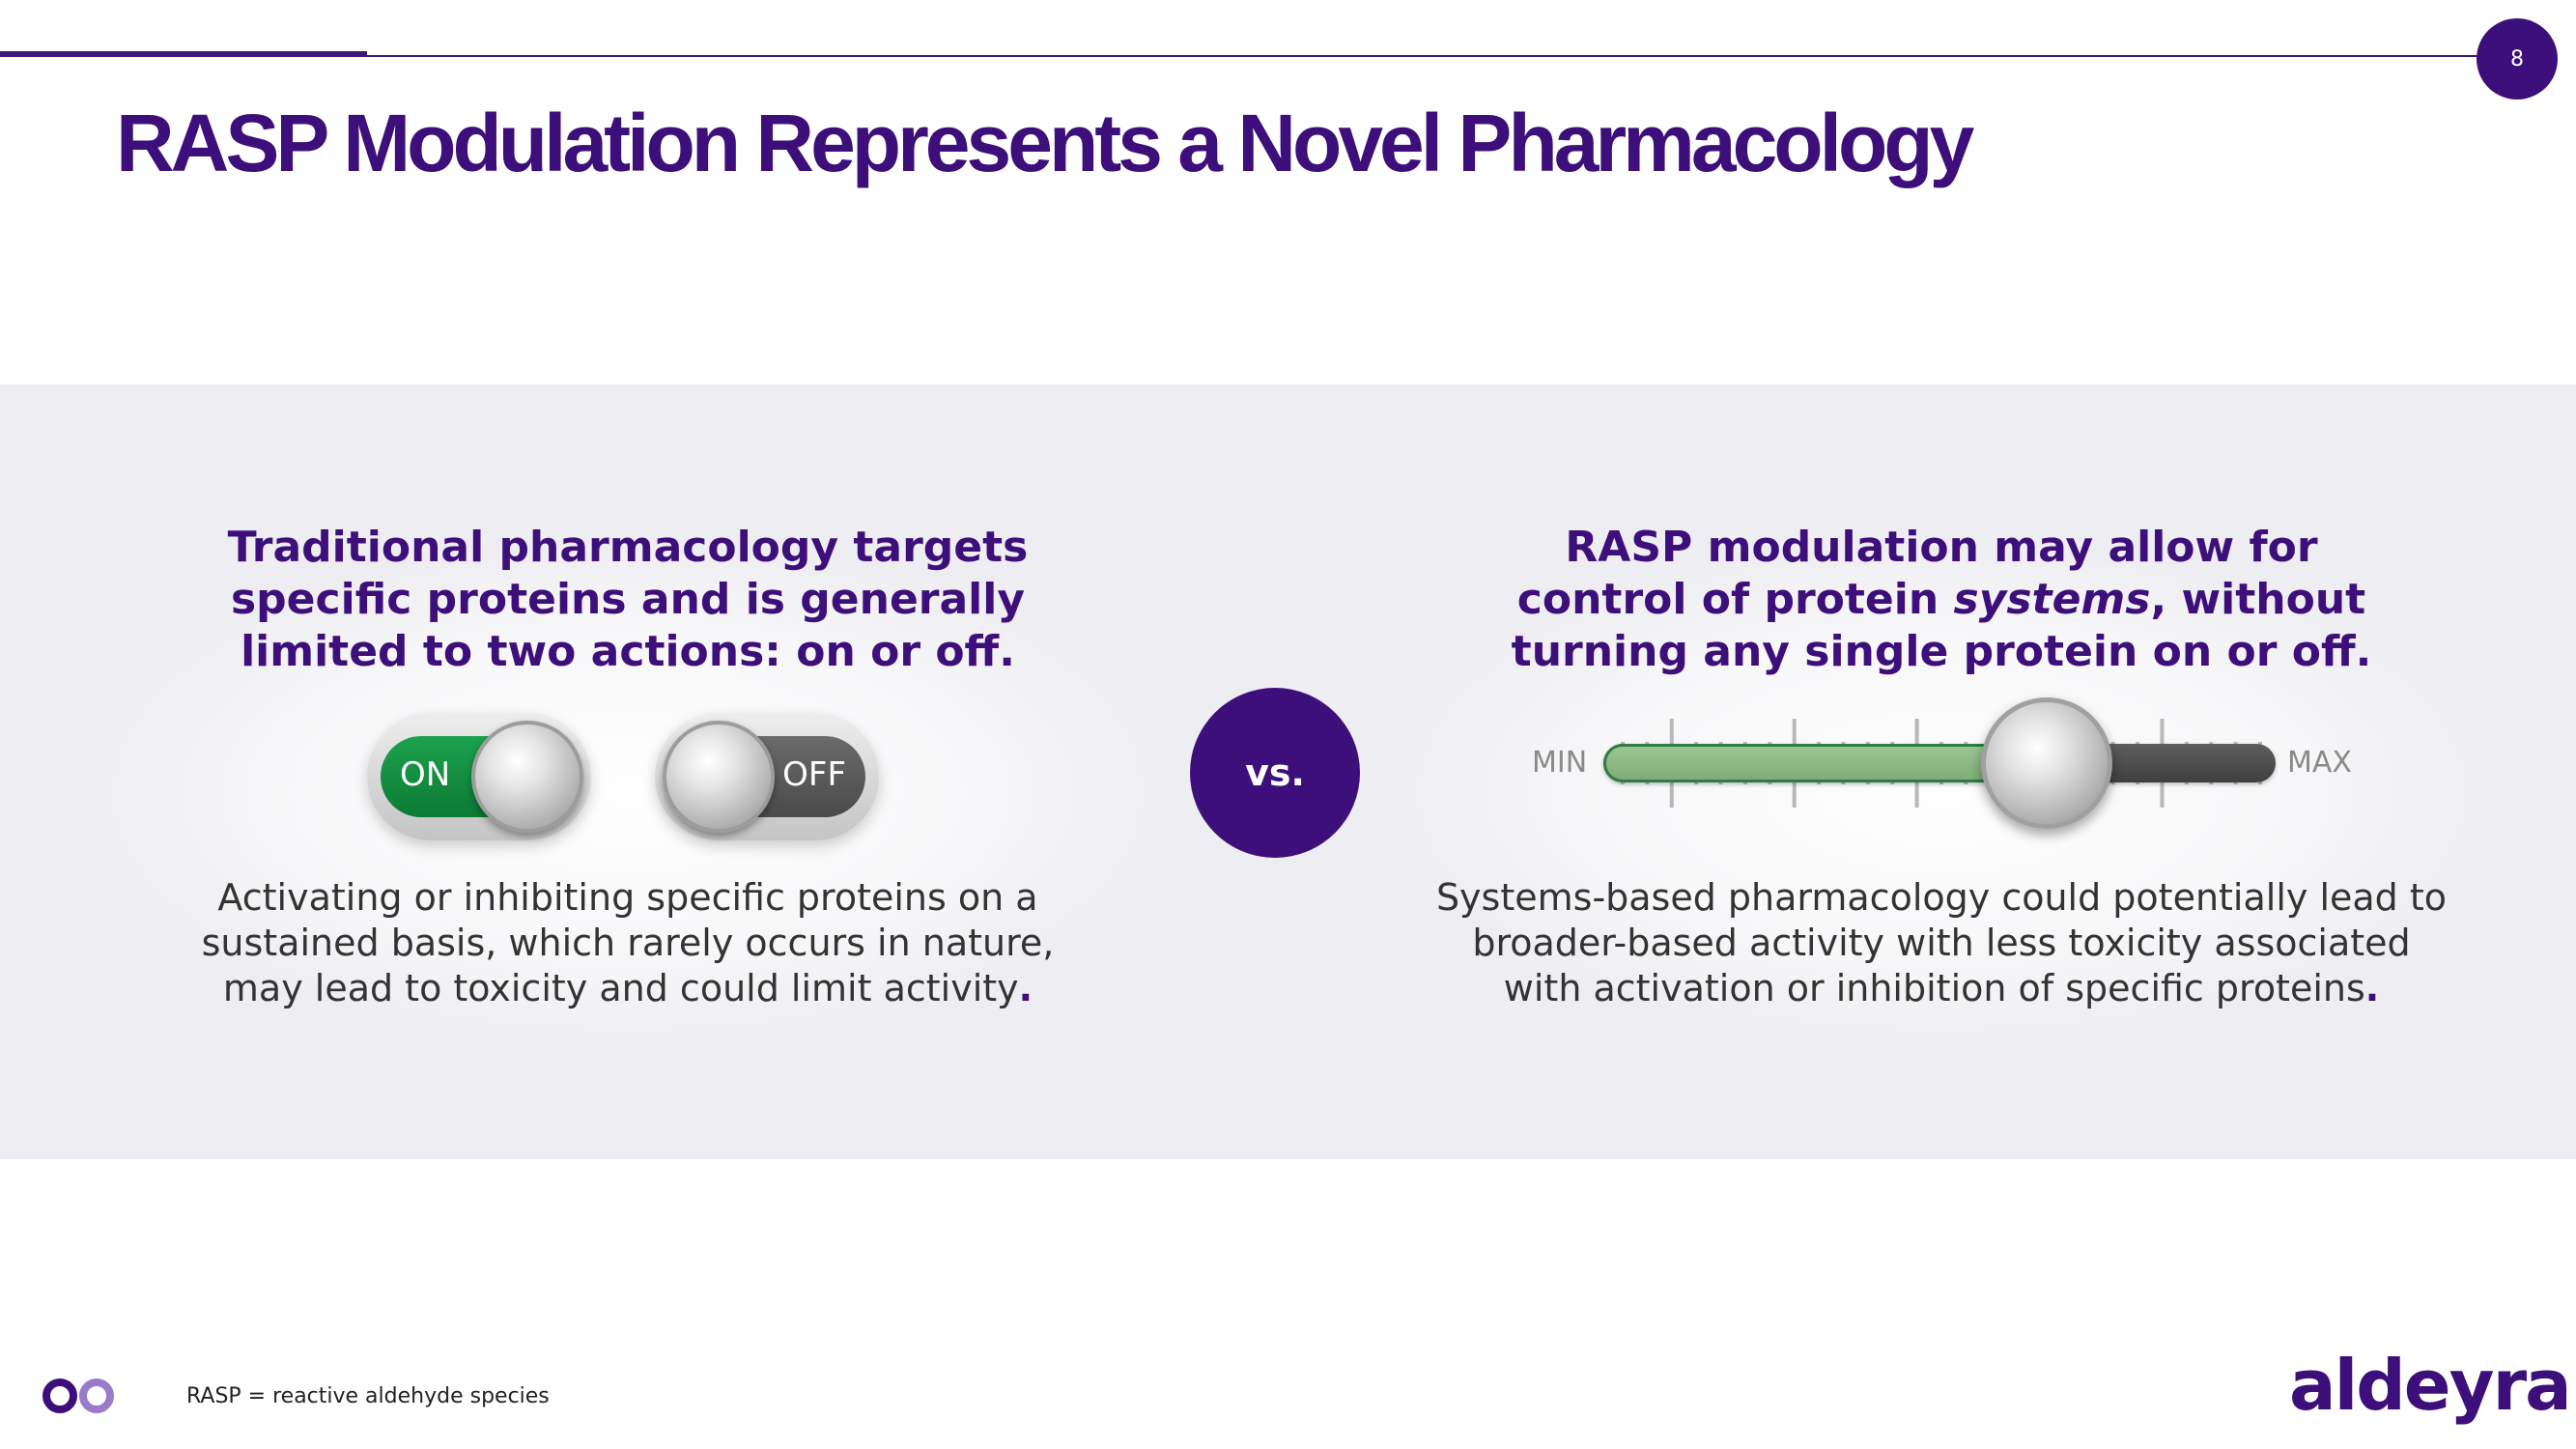 The image size is (2576, 1449). I want to click on header-rule, so click(1255, 56).